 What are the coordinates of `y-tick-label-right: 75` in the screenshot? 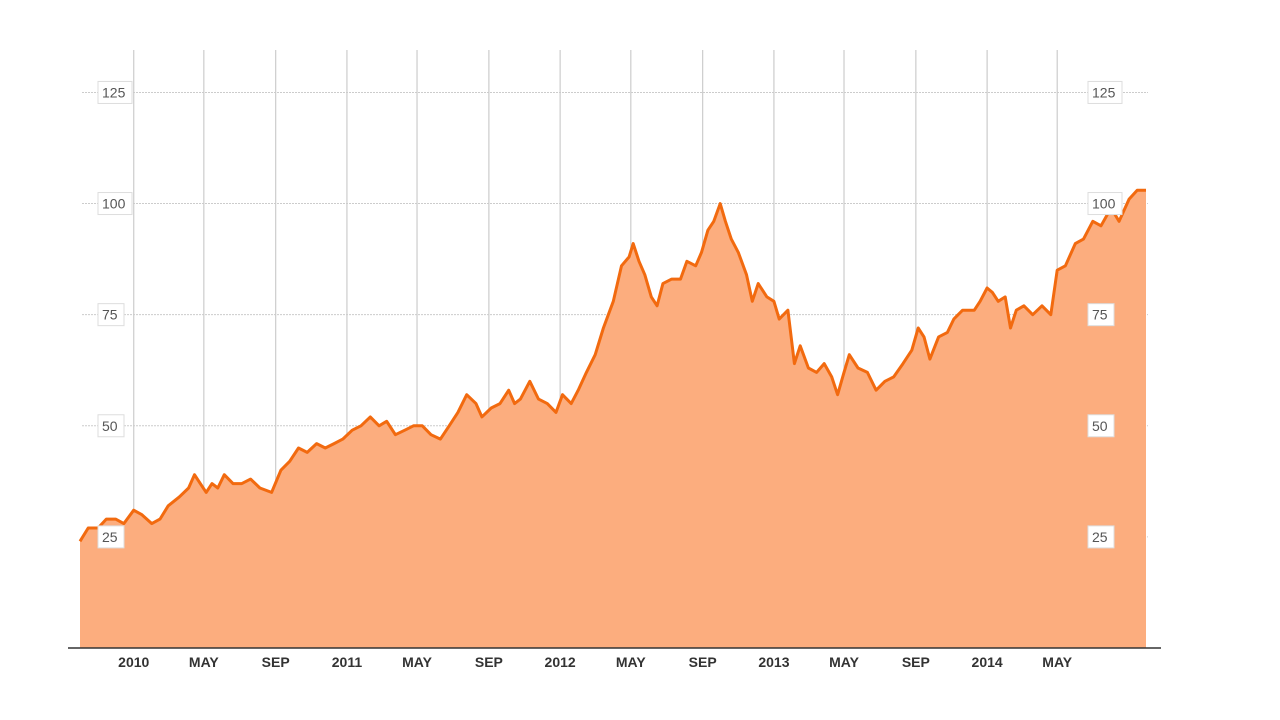 It's located at (1100, 315).